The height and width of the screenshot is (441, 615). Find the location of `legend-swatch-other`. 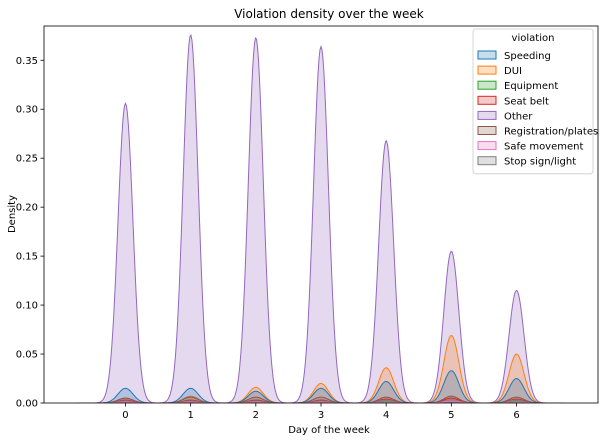

legend-swatch-other is located at coordinates (487, 115).